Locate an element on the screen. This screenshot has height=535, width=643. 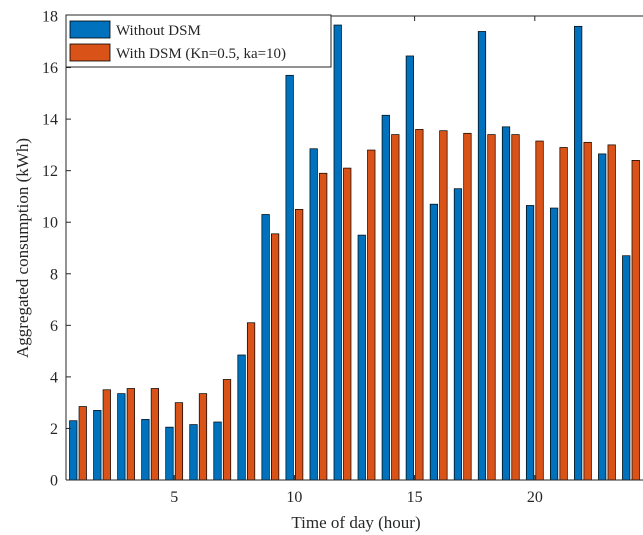
x-axis-label: Time of day (hour) is located at coordinates (355, 522).